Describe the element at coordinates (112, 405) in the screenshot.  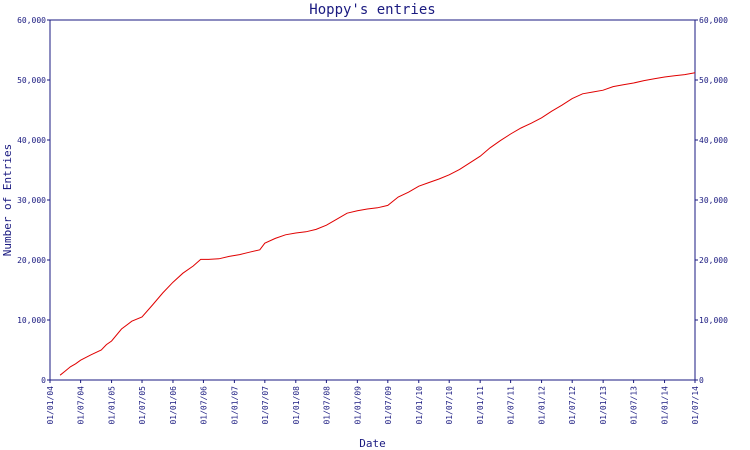
I see `x-tick-label: 01/01/05` at that location.